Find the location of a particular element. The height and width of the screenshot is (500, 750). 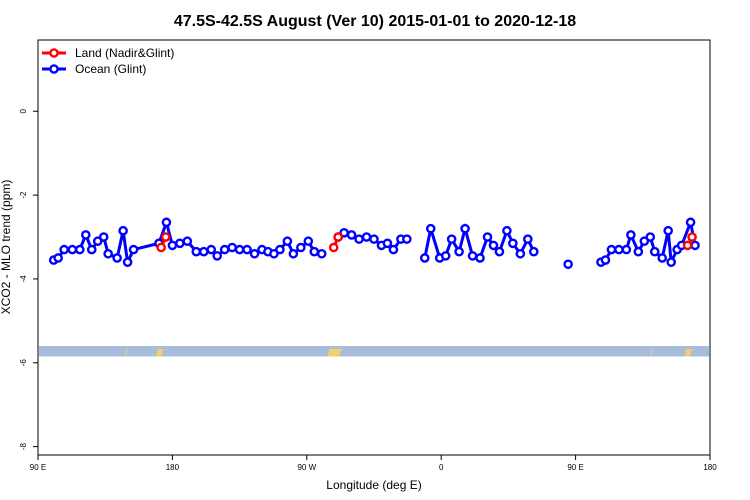

land-legend-label: Land (Nadir&Glint) is located at coordinates (124, 53).